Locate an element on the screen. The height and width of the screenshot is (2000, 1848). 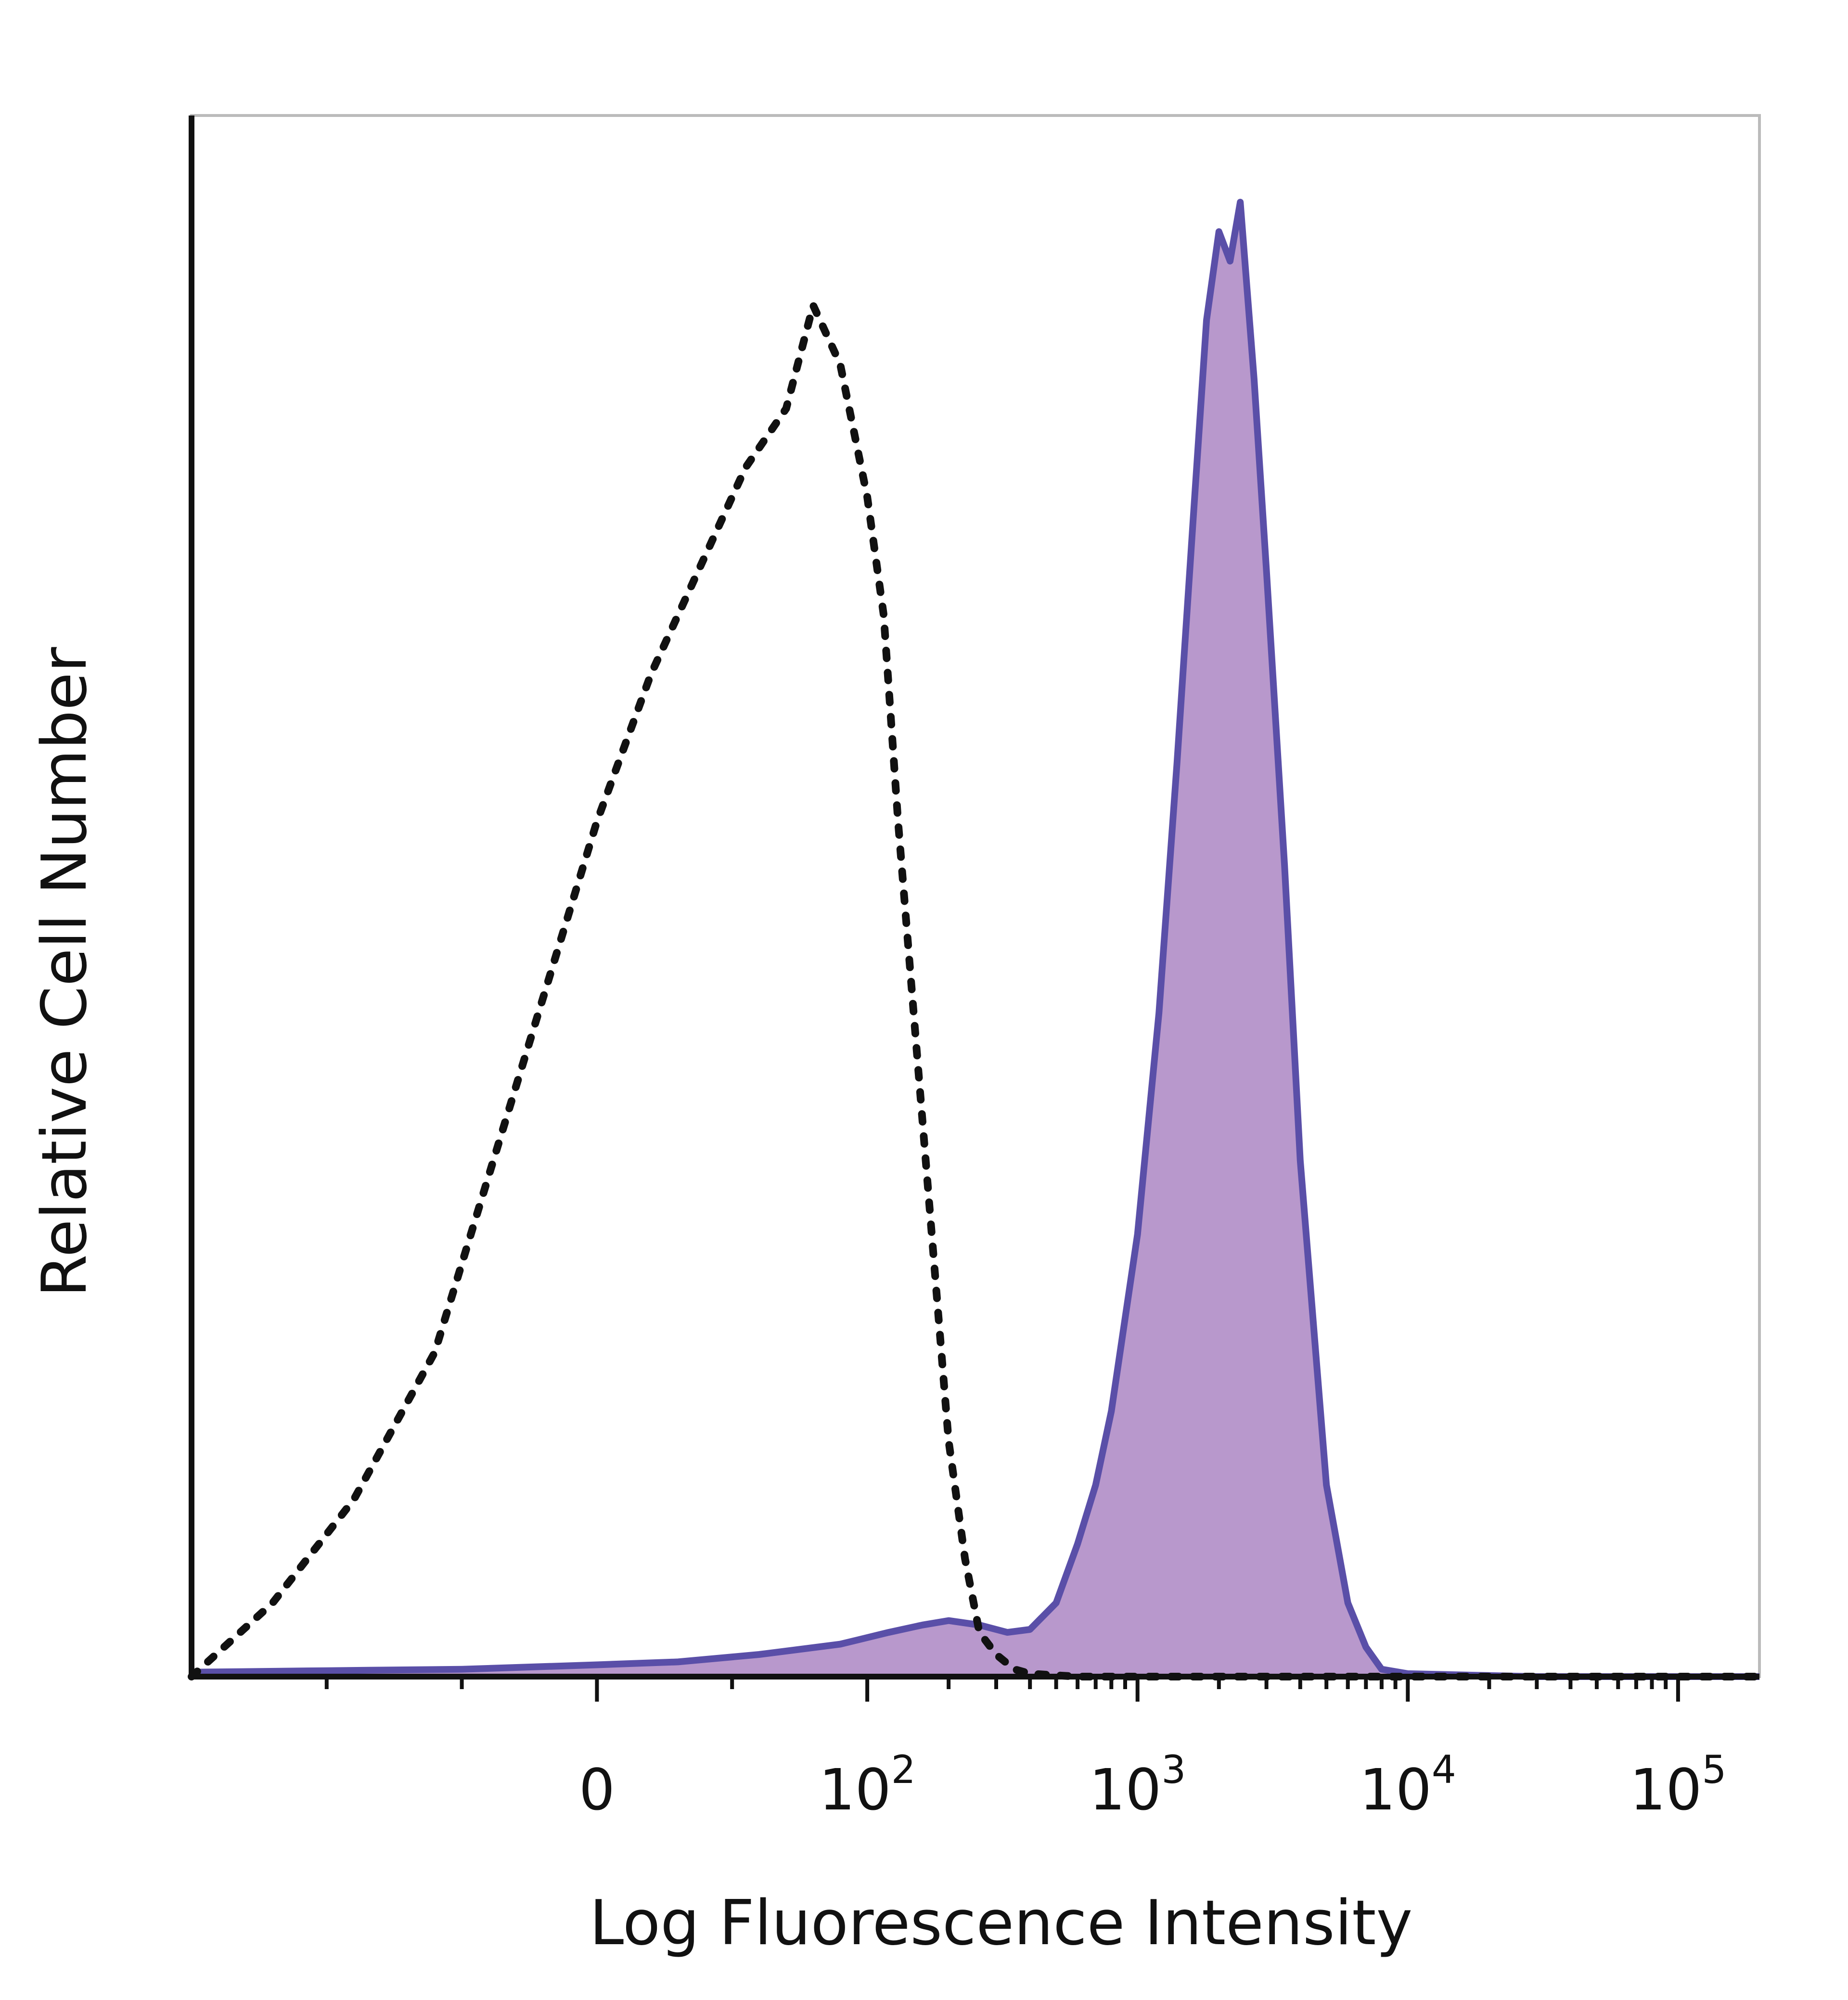
x-tick-label: 10⁵ is located at coordinates (1678, 1785).